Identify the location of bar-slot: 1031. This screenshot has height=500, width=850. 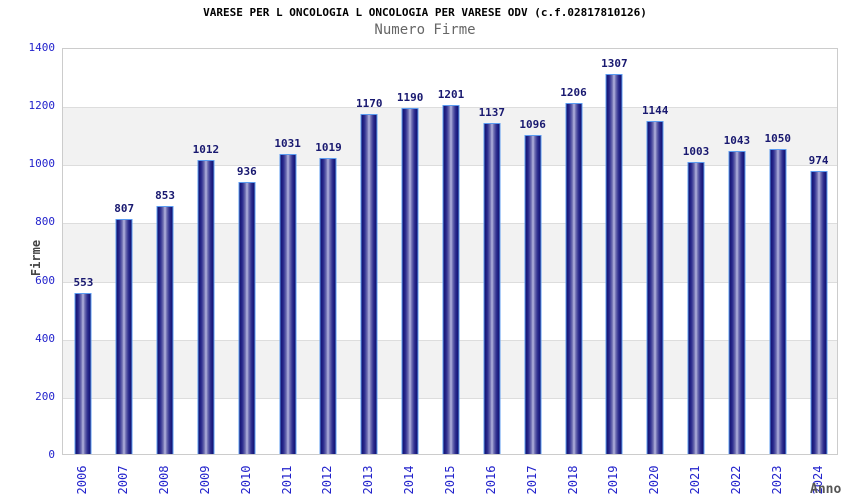
(287, 251).